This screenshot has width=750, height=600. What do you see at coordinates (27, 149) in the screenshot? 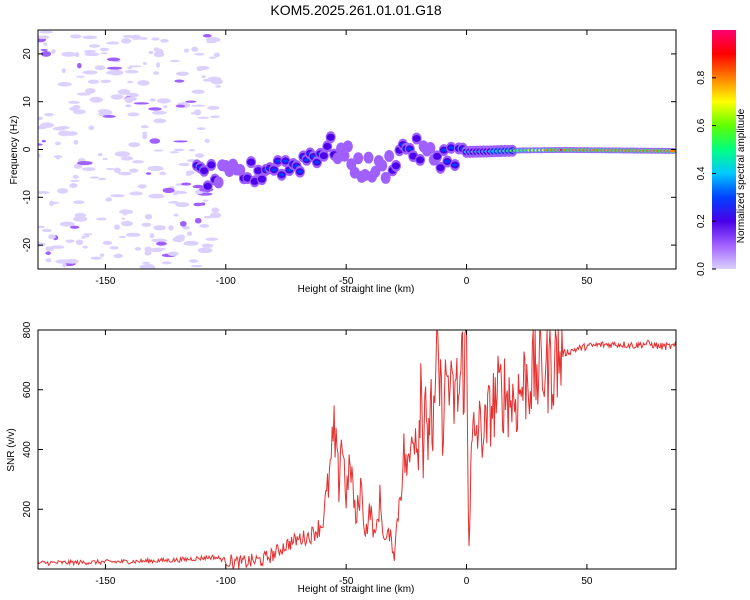
I see `y-tick-label: 0` at bounding box center [27, 149].